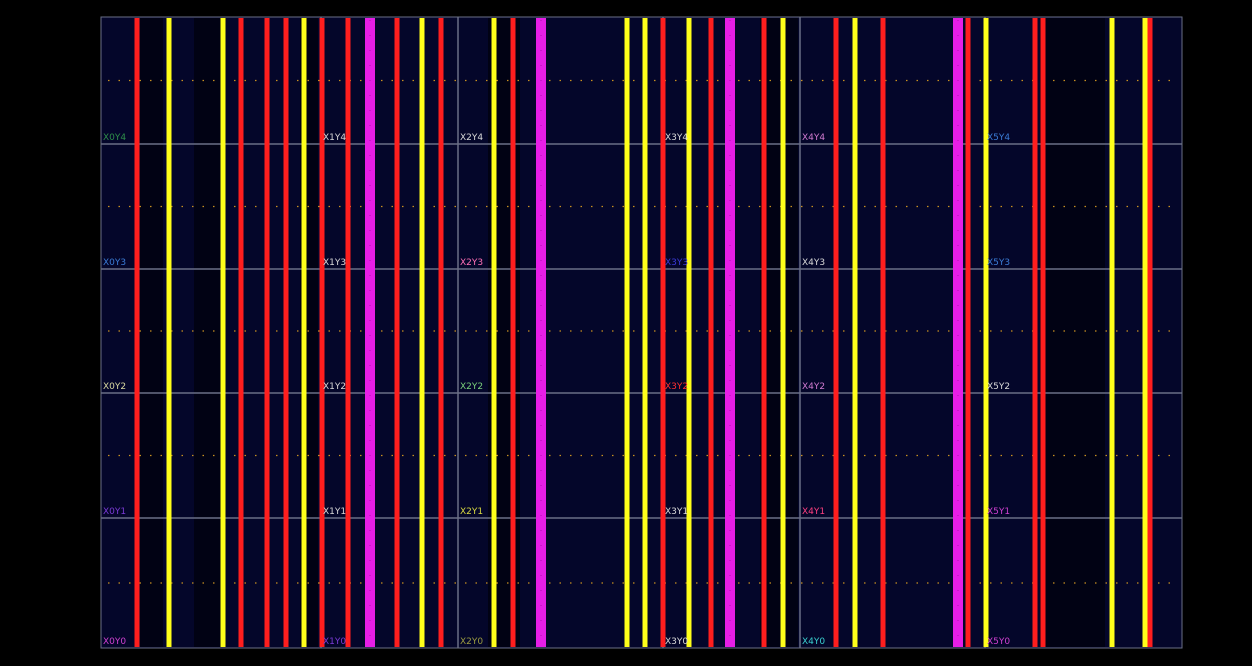  What do you see at coordinates (471, 512) in the screenshot?
I see `region-label: X2Y1` at bounding box center [471, 512].